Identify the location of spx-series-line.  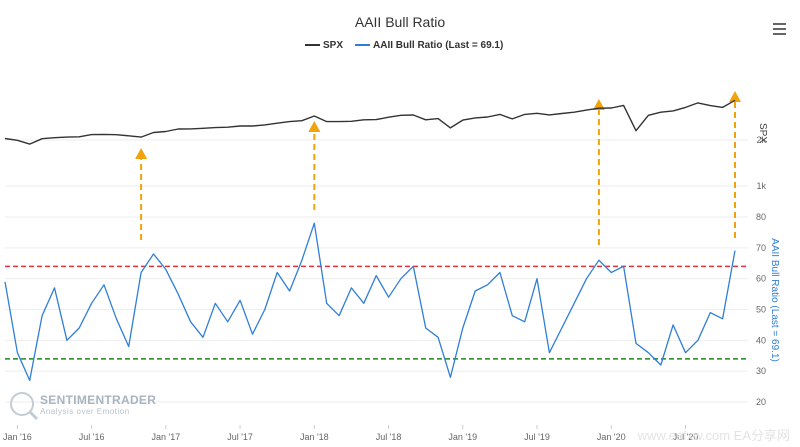
(370, 122).